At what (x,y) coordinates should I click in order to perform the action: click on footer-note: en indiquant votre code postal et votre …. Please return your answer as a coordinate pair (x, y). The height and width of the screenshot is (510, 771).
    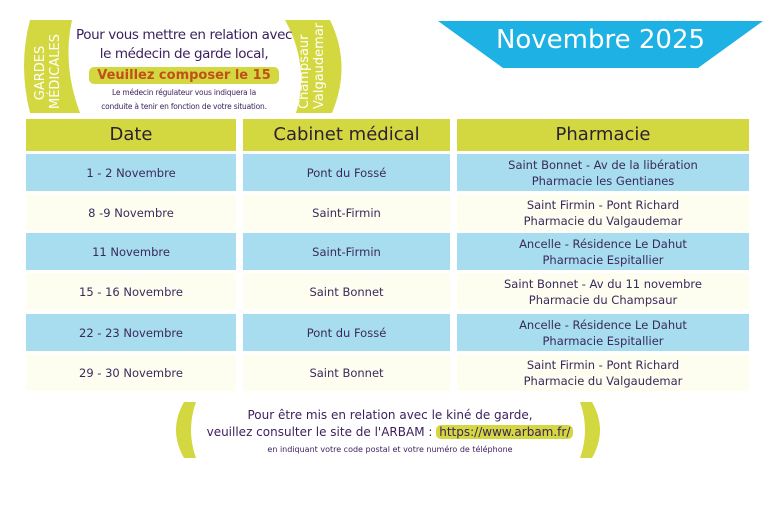
    Looking at the image, I should click on (390, 449).